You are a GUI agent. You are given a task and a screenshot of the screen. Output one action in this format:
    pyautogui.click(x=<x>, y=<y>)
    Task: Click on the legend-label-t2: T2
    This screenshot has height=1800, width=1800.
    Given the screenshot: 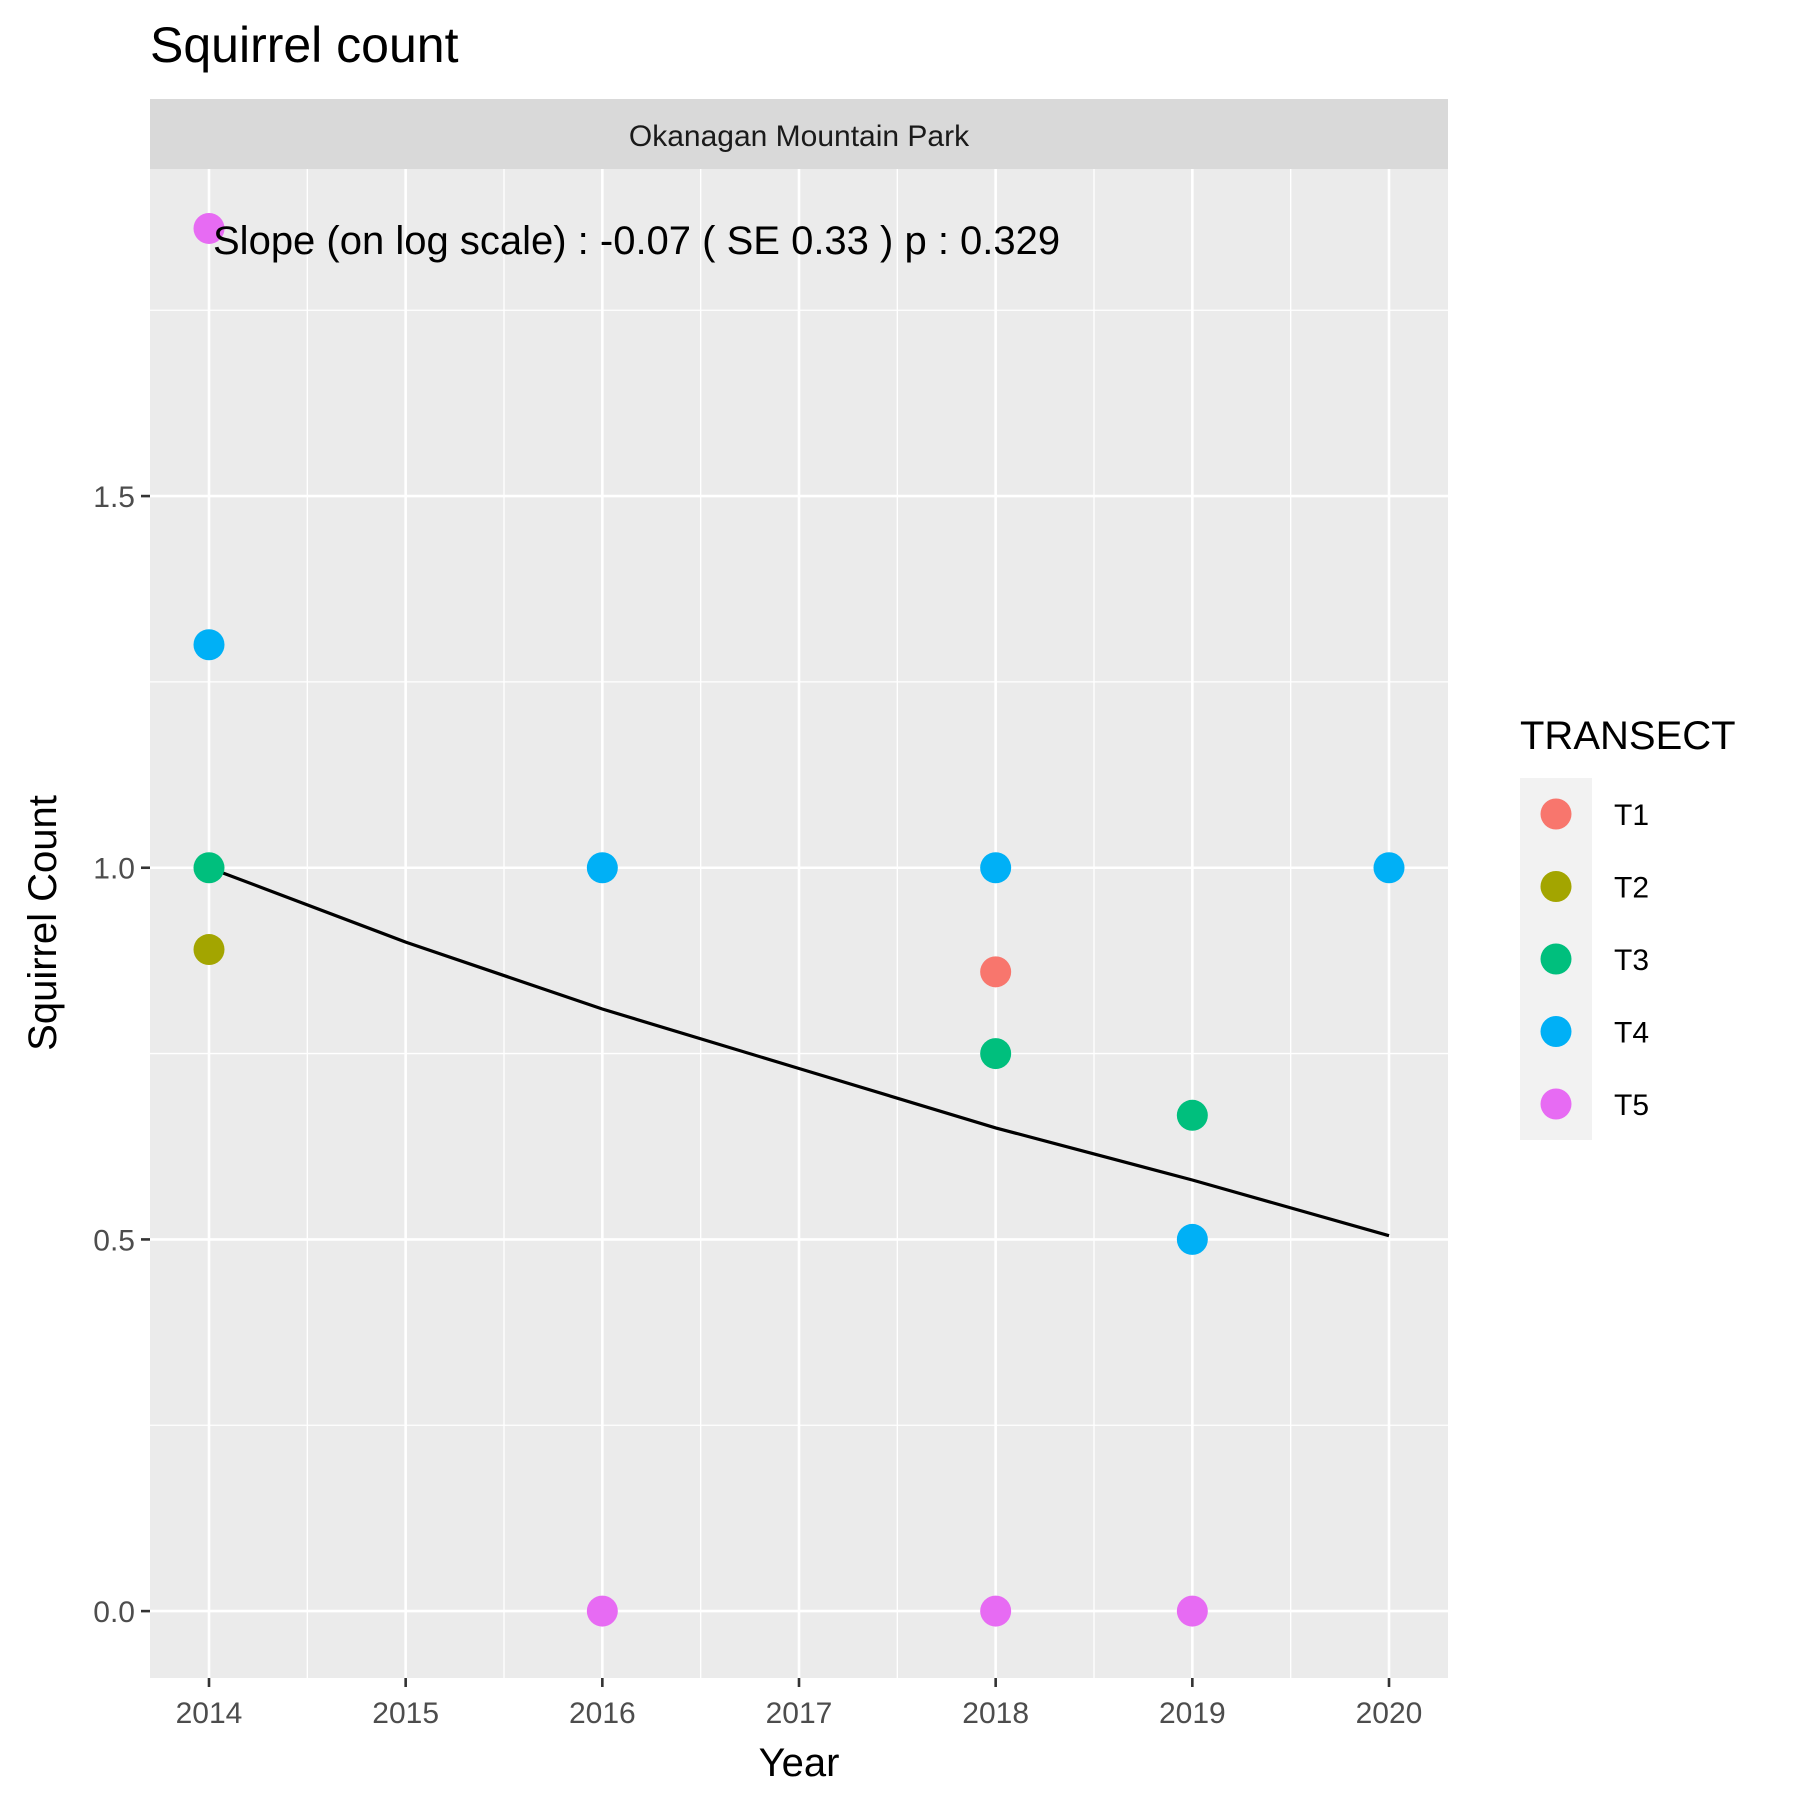 What is the action you would take?
    pyautogui.click(x=1631, y=888)
    